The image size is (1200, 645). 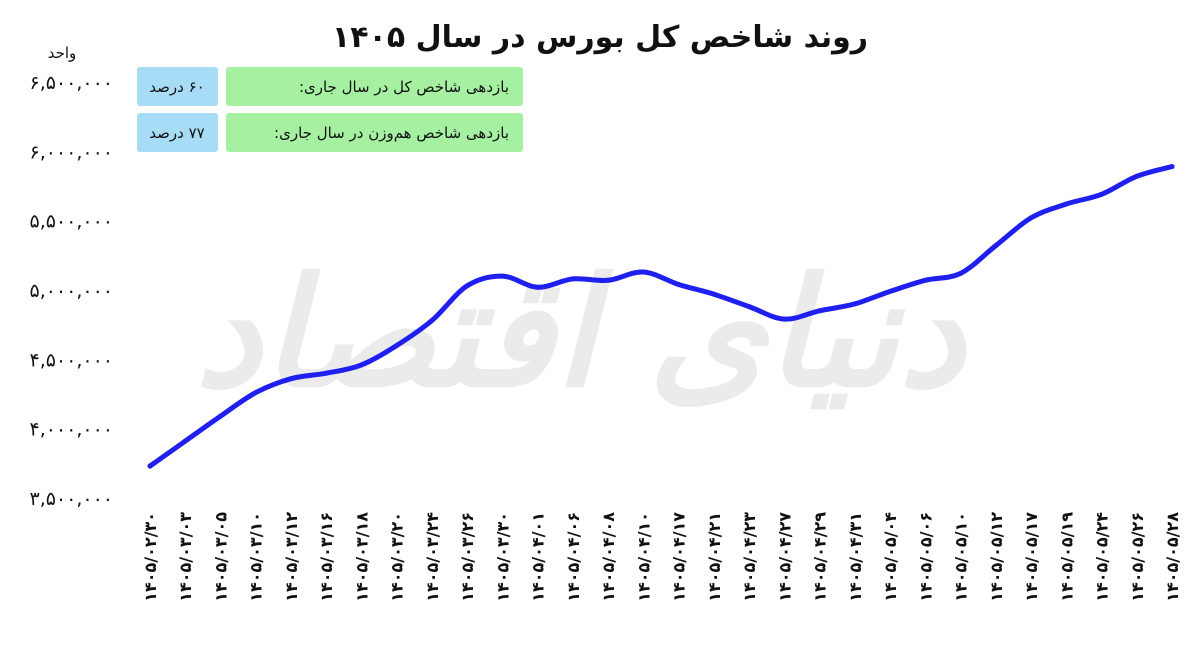 What do you see at coordinates (1137, 557) in the screenshot?
I see `x-tick-label: ۱۴۰۵/۰۵/۲۶` at bounding box center [1137, 557].